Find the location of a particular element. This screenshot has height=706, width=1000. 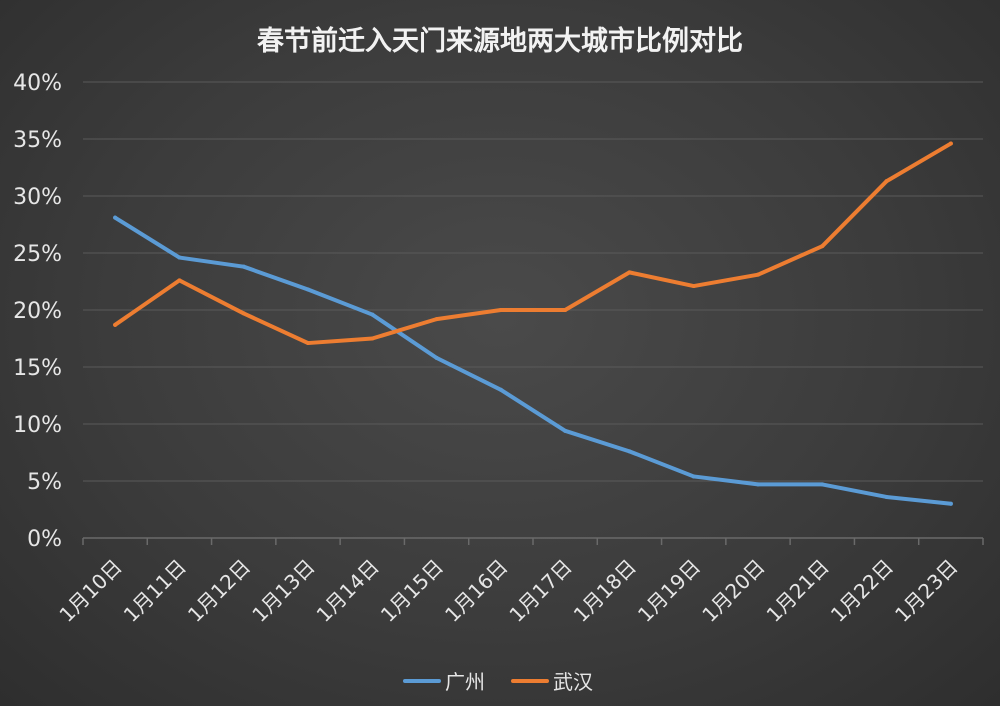

x-tick-label: 1月23日 is located at coordinates (926, 591).